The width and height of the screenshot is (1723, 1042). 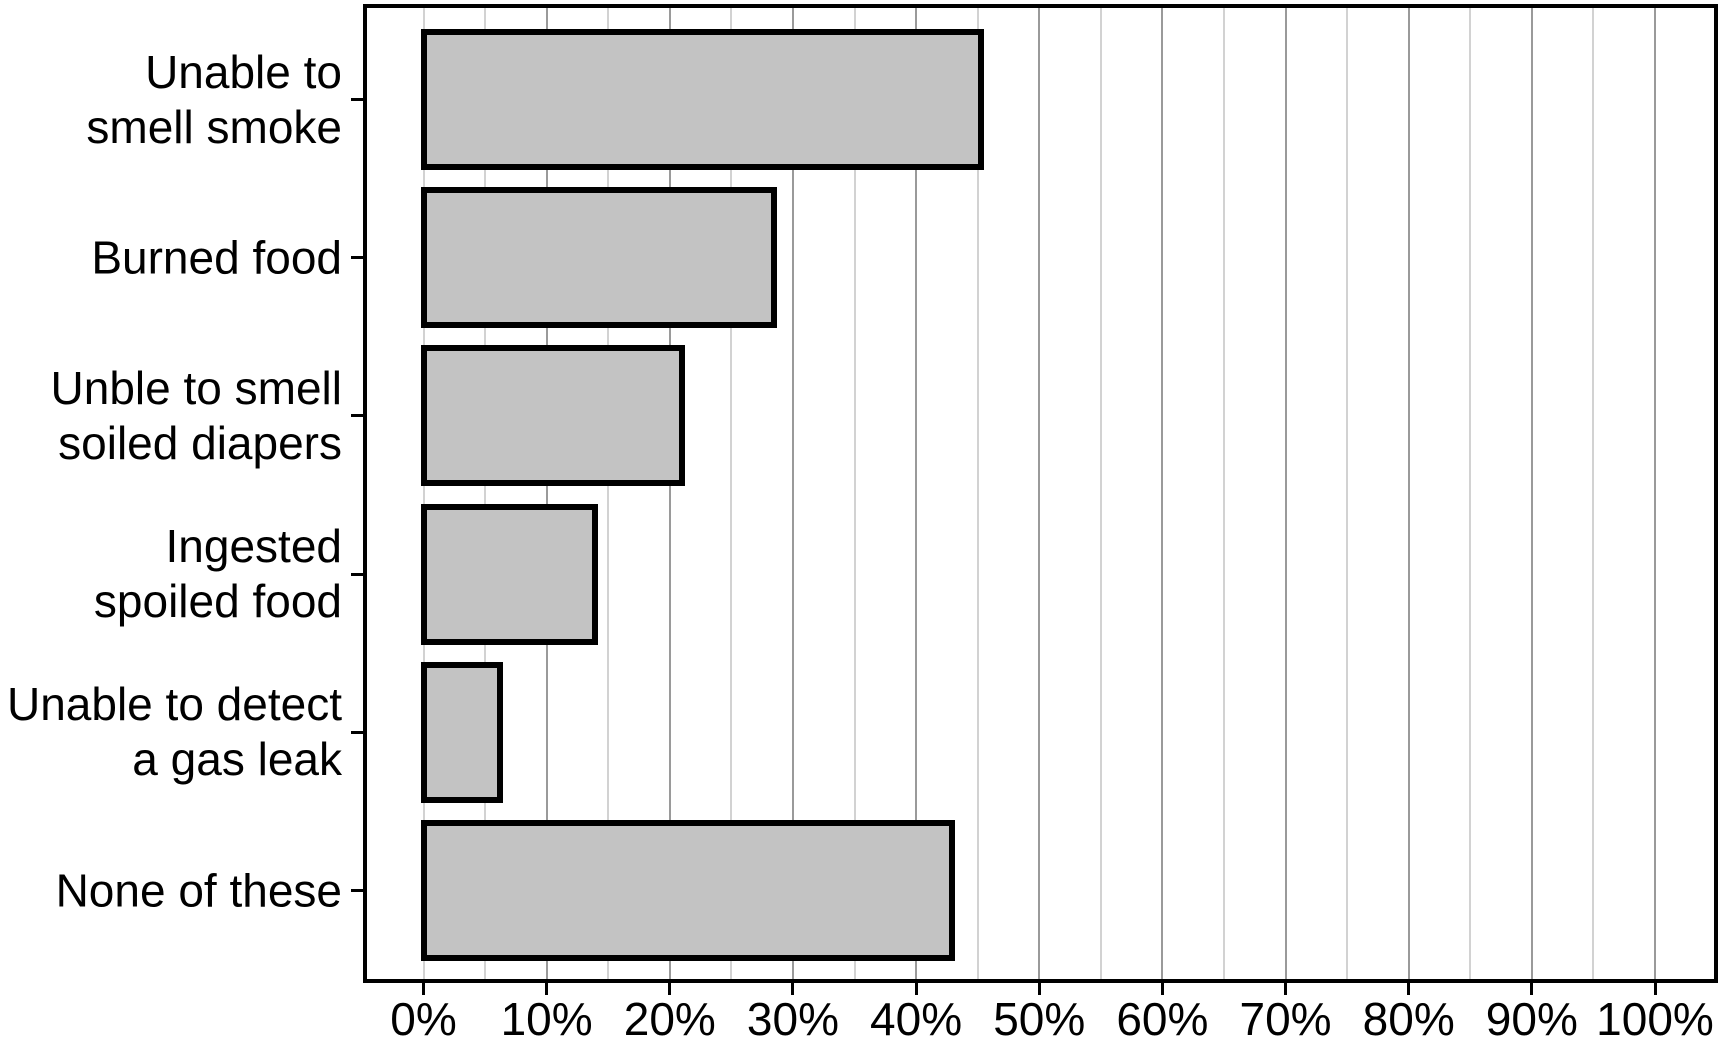 What do you see at coordinates (1531, 1017) in the screenshot?
I see `x-tick-label: 90%` at bounding box center [1531, 1017].